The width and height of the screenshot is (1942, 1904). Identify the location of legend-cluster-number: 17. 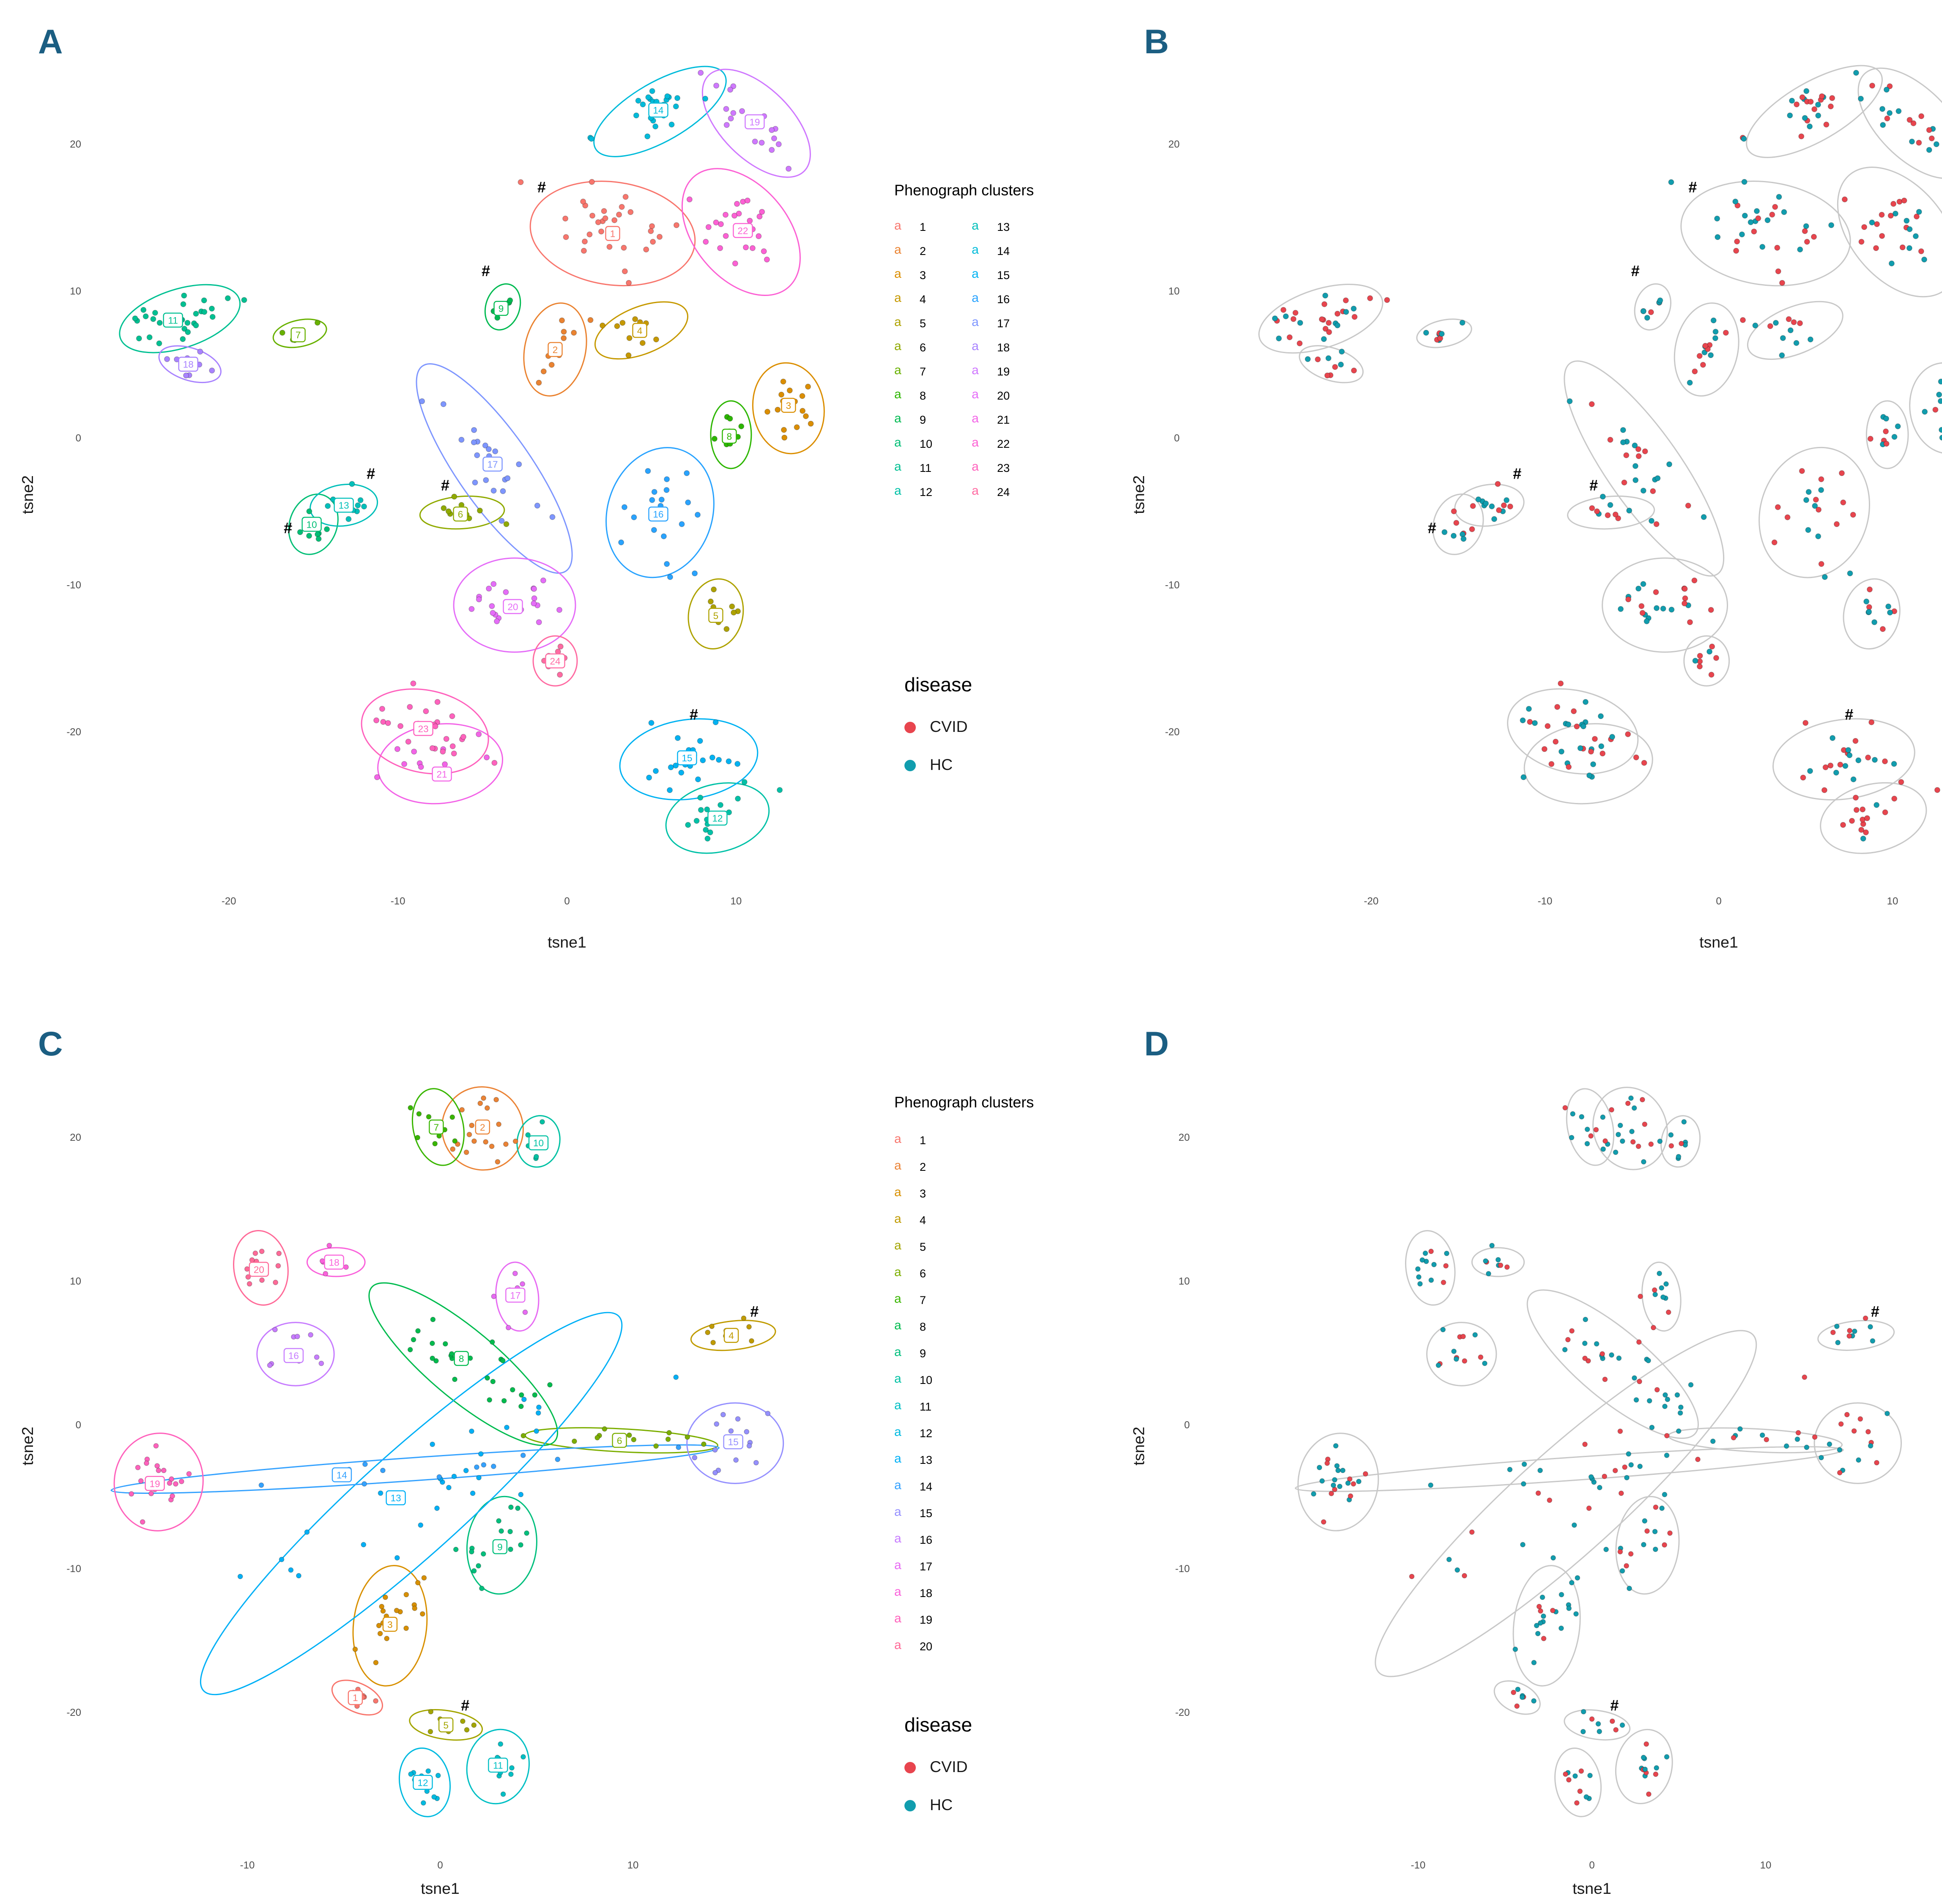
(926, 1566).